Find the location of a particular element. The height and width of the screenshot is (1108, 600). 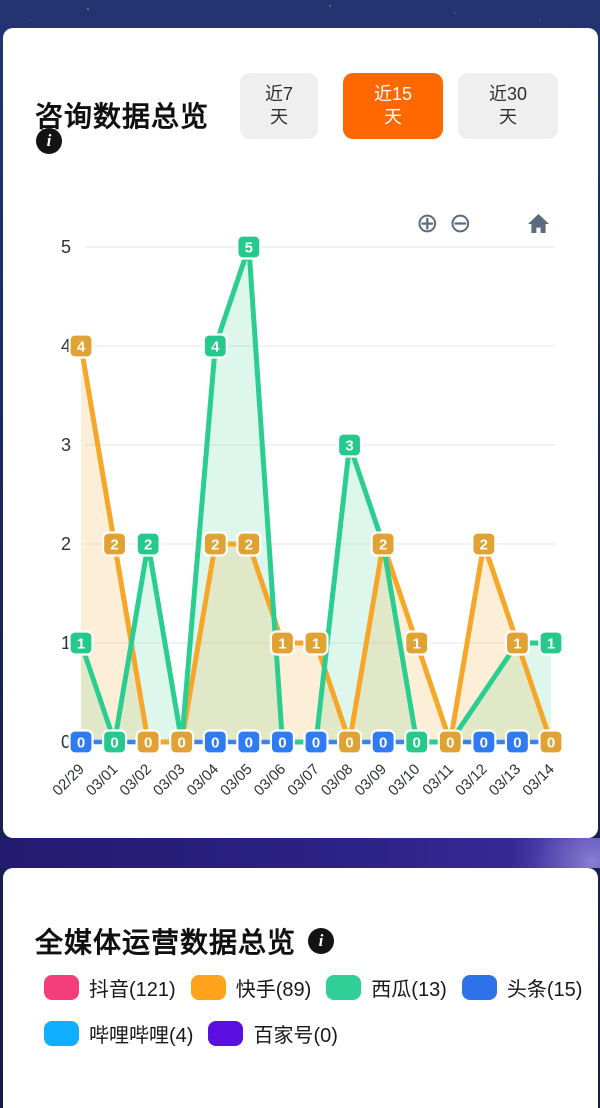

legend-label: 快手(89) is located at coordinates (273, 990).